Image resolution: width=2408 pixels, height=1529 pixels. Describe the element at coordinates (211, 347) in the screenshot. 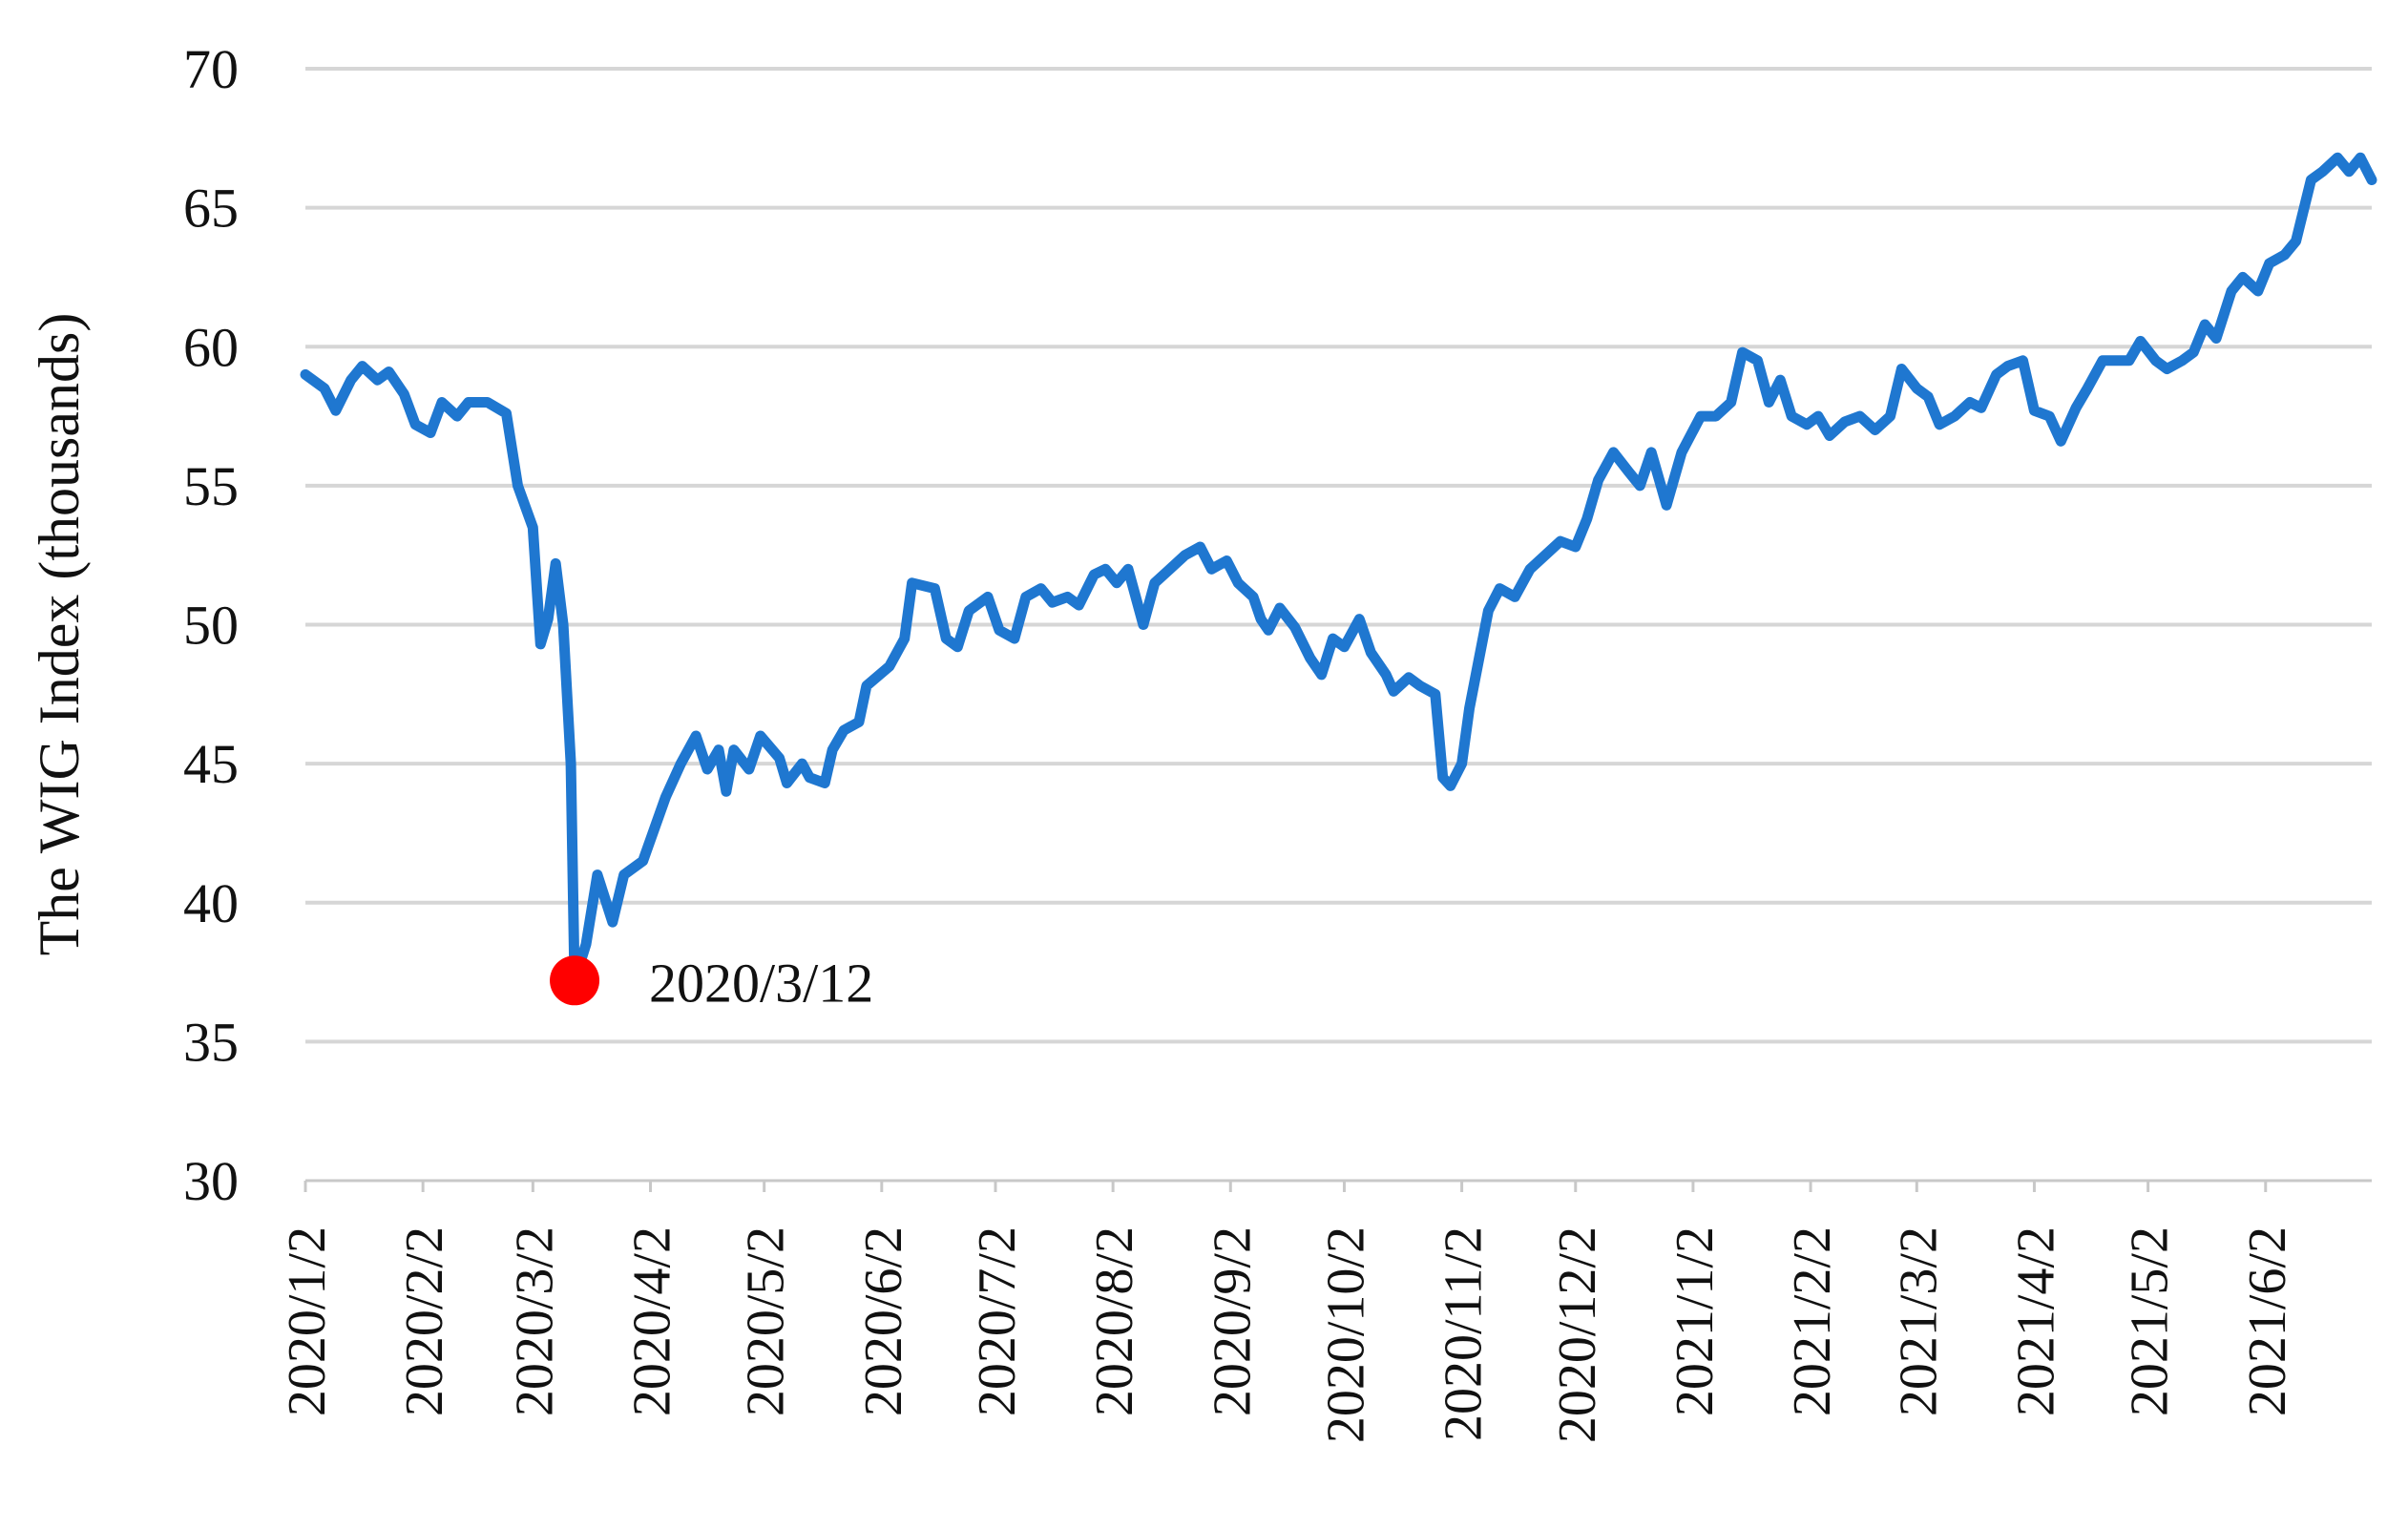

I see `y-tick-label: 60` at that location.